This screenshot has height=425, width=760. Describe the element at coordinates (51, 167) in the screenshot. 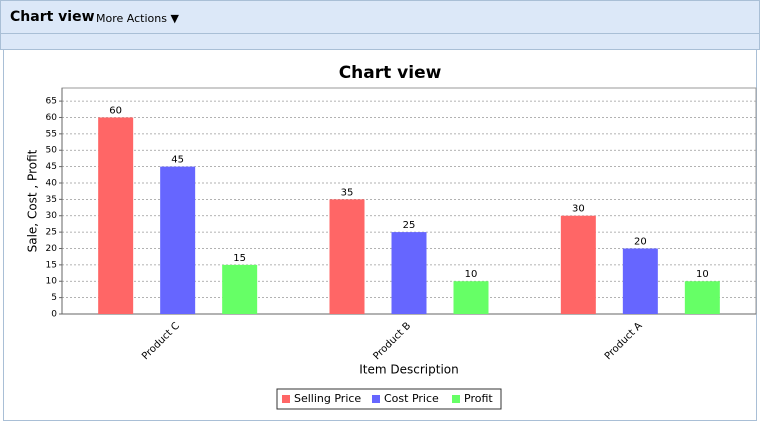

I see `y-tick-label: 45` at that location.